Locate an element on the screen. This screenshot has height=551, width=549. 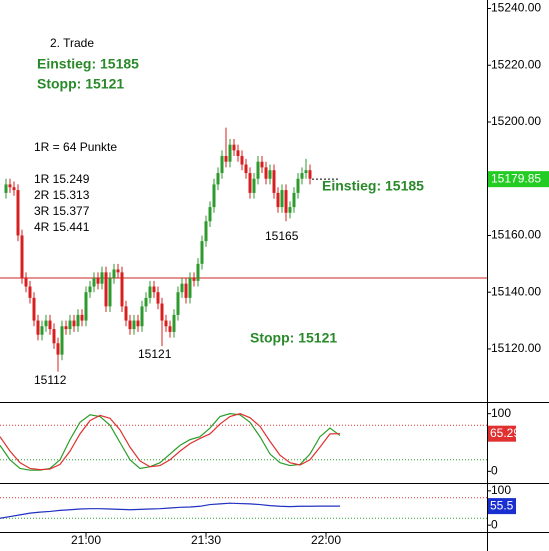
annotation: 1R = 64 Punkte is located at coordinates (75, 147).